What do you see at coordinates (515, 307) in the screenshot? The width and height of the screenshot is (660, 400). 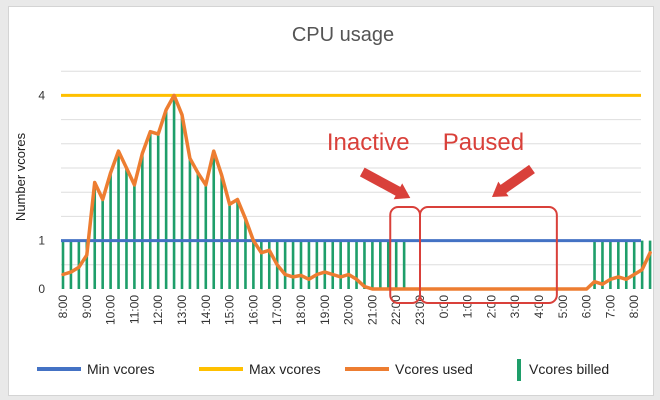 I see `x-tick-label: 3:00` at bounding box center [515, 307].